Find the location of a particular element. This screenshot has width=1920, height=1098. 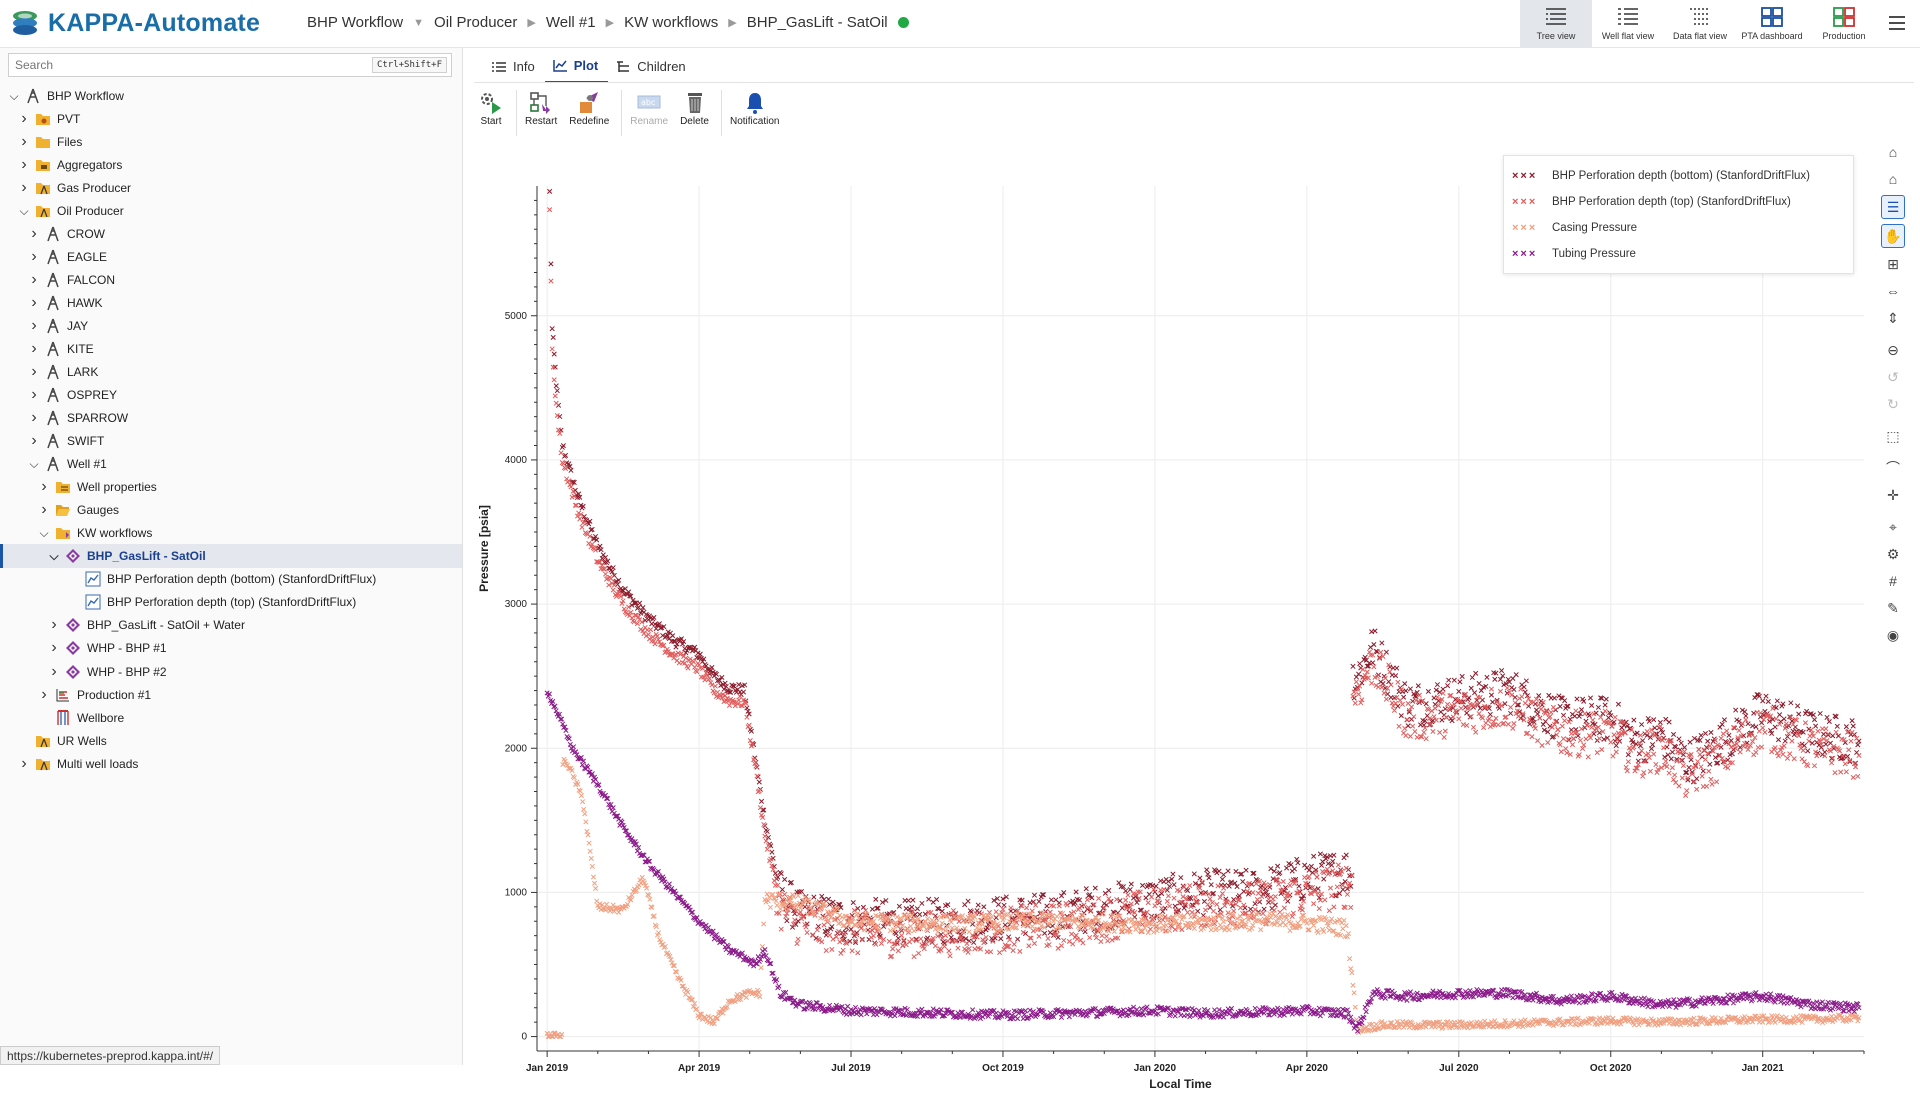

tree-item: ›SPARROW is located at coordinates (78, 418).